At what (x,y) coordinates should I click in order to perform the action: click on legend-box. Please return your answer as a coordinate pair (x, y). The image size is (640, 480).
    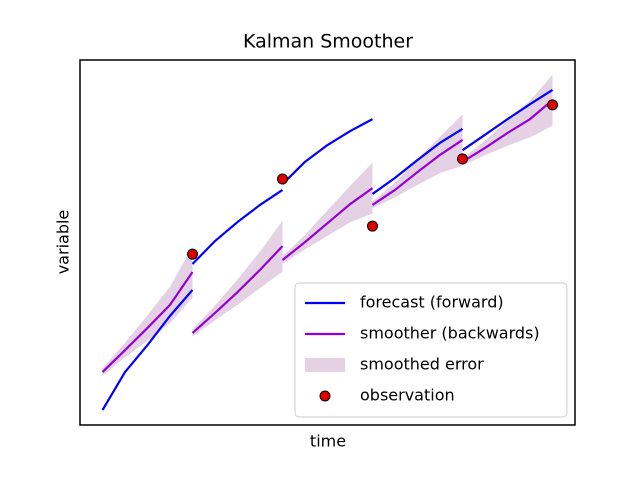
    Looking at the image, I should click on (431, 350).